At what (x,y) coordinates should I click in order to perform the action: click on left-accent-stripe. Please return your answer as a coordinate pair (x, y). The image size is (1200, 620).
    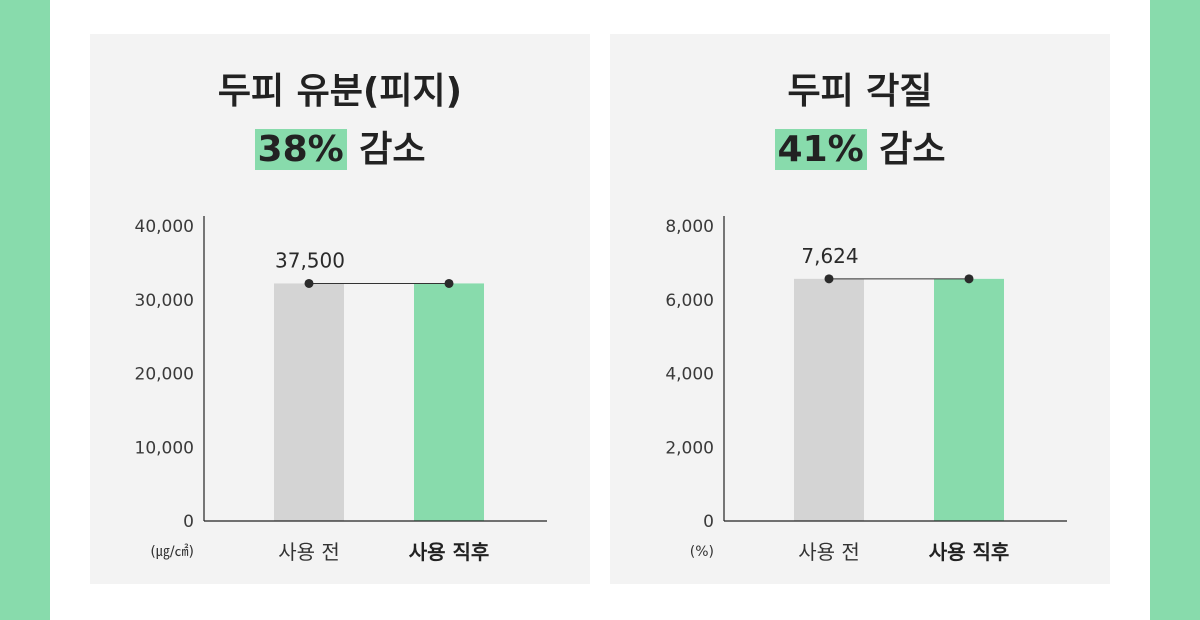
    Looking at the image, I should click on (25, 310).